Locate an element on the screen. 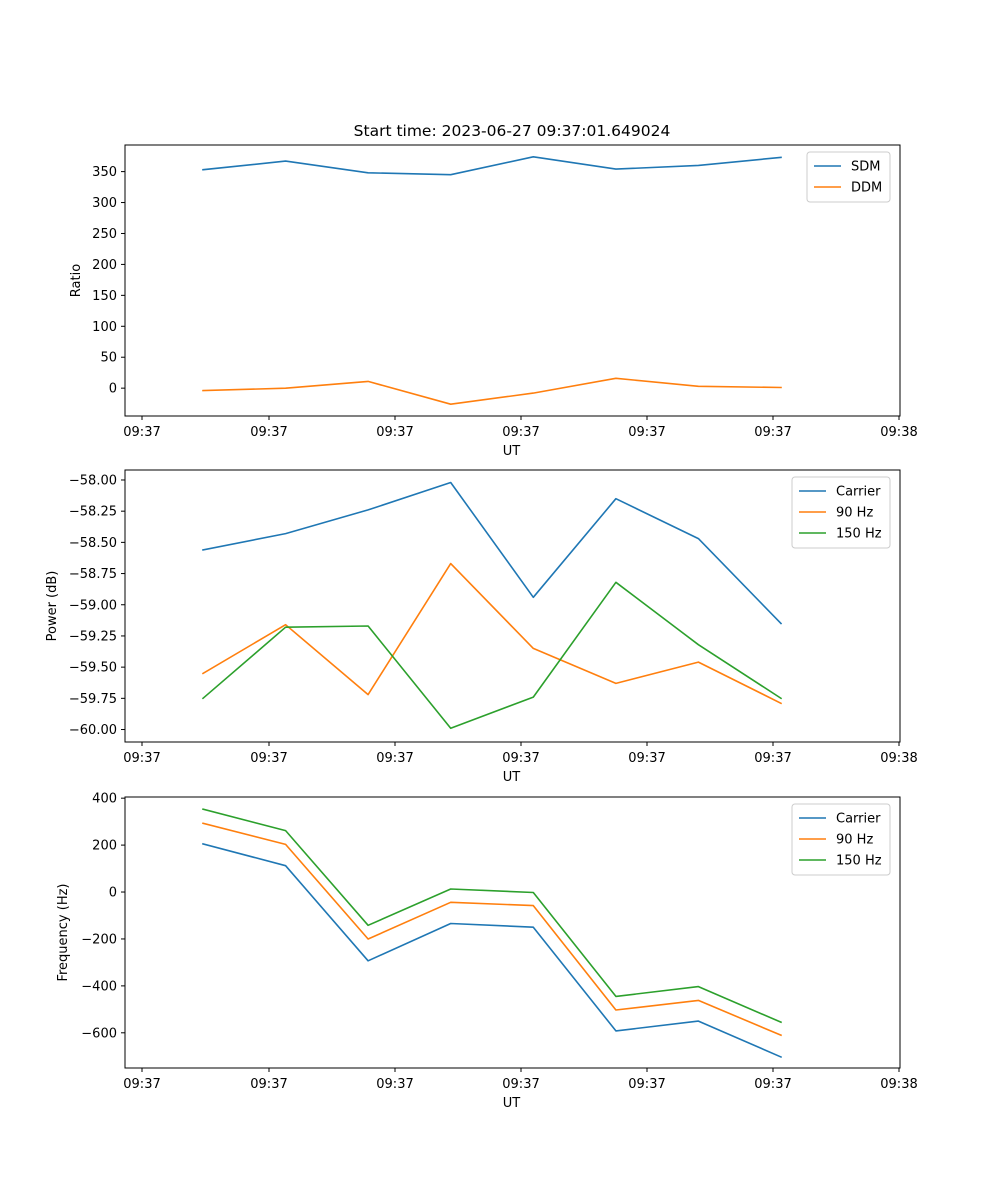 The height and width of the screenshot is (1200, 1000). y-axis-label: Frequency (Hz) is located at coordinates (63, 932).